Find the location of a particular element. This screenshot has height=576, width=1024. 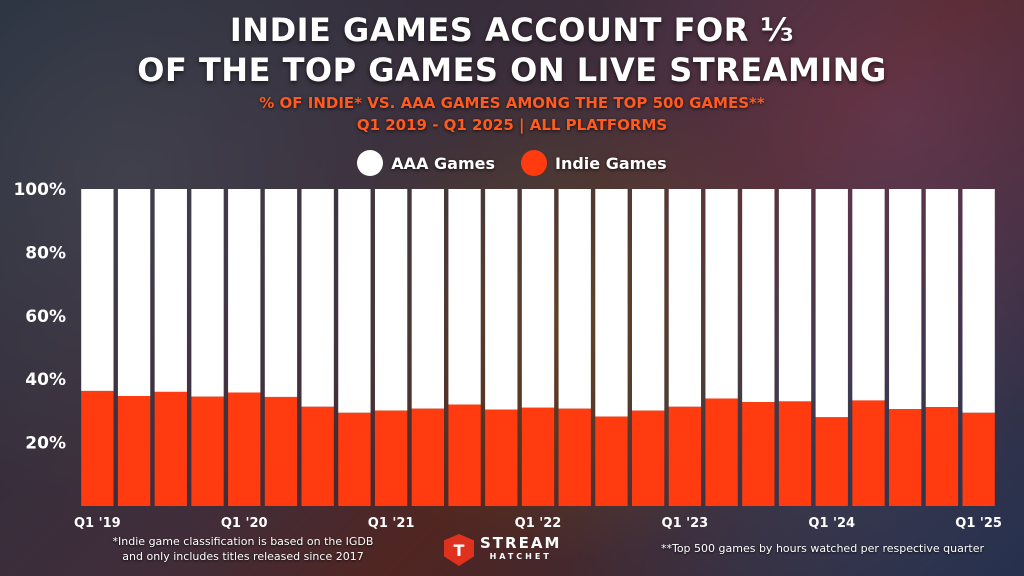

stream-hatchet-logo: T STREAM HATCHET is located at coordinates (502, 550).